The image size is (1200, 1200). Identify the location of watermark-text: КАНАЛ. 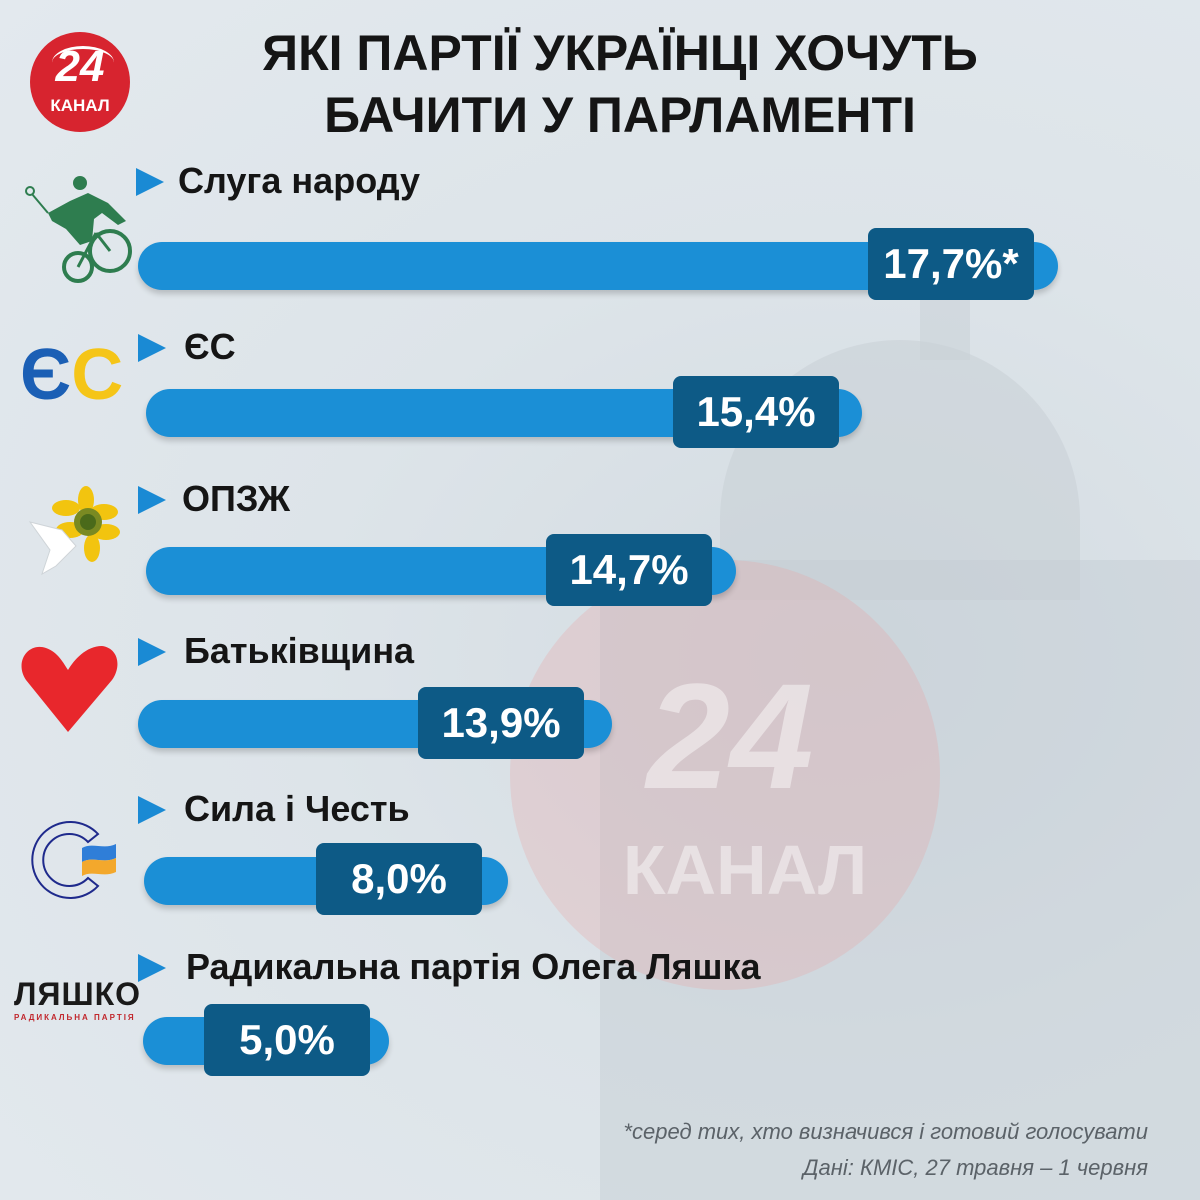
(745, 870).